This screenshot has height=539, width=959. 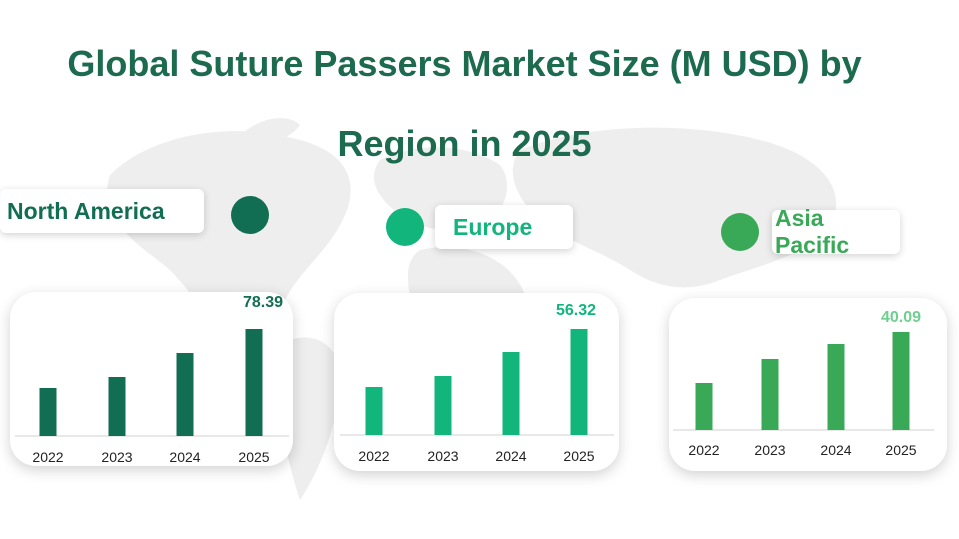 What do you see at coordinates (464, 143) in the screenshot?
I see `chart-title-line-2: Region in 2025` at bounding box center [464, 143].